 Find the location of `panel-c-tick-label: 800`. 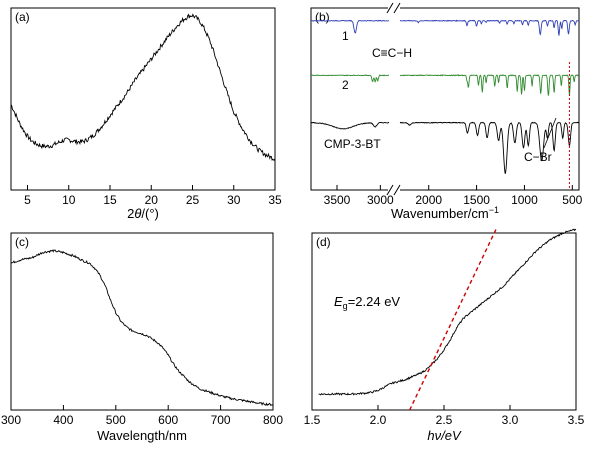

panel-c-tick-label: 800 is located at coordinates (273, 420).